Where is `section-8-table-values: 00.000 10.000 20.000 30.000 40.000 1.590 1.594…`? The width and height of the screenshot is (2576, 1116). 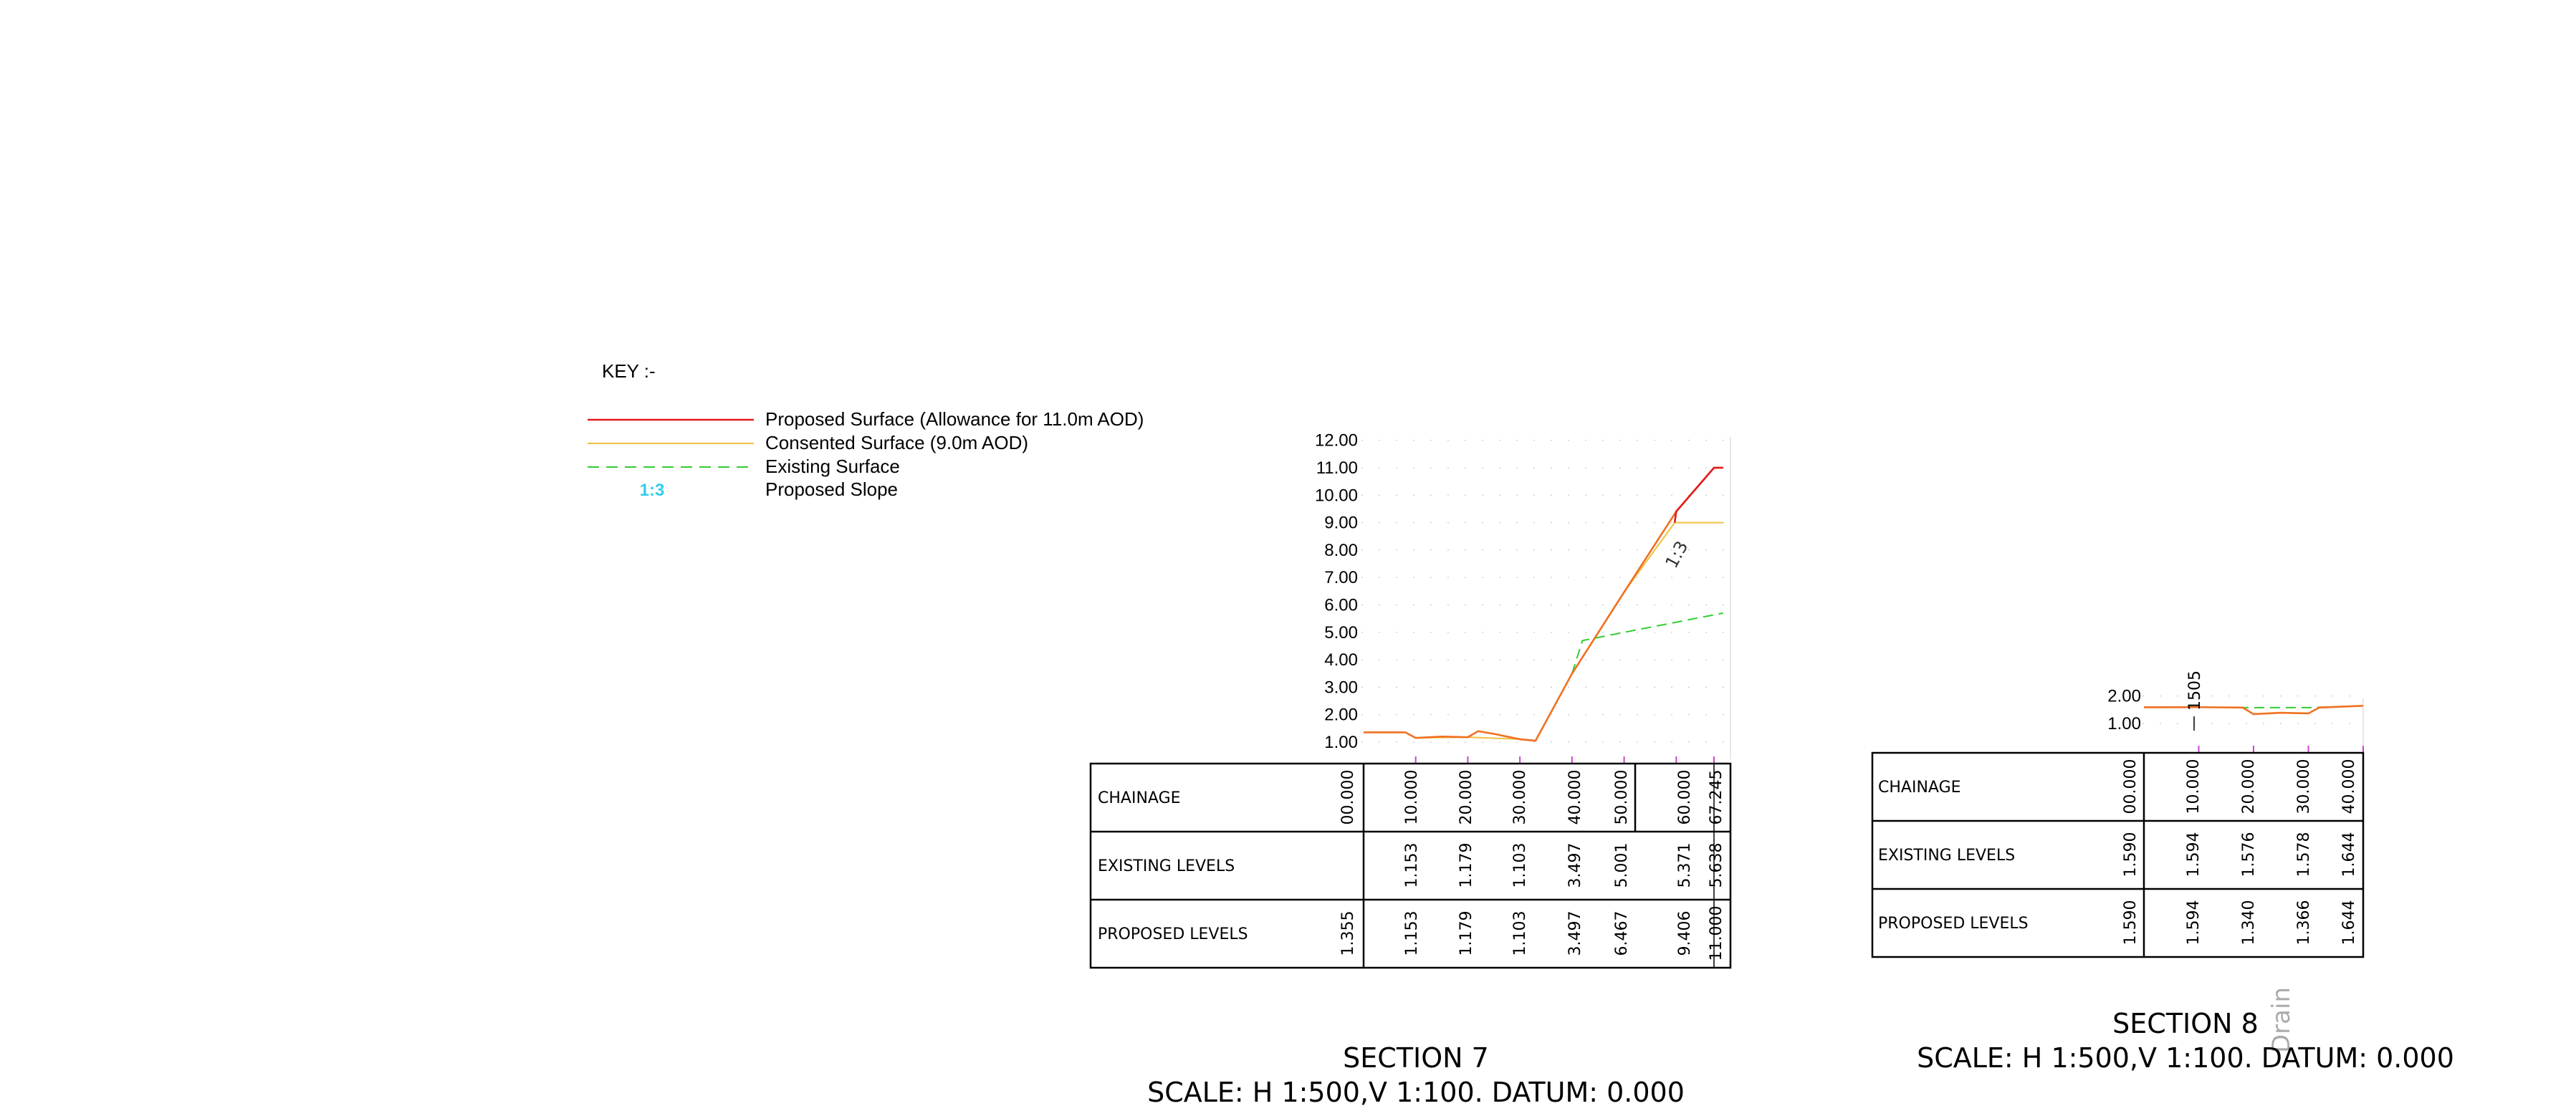
section-8-table-values: 00.000 10.000 20.000 30.000 40.000 1.590 1.594… is located at coordinates (2240, 852).